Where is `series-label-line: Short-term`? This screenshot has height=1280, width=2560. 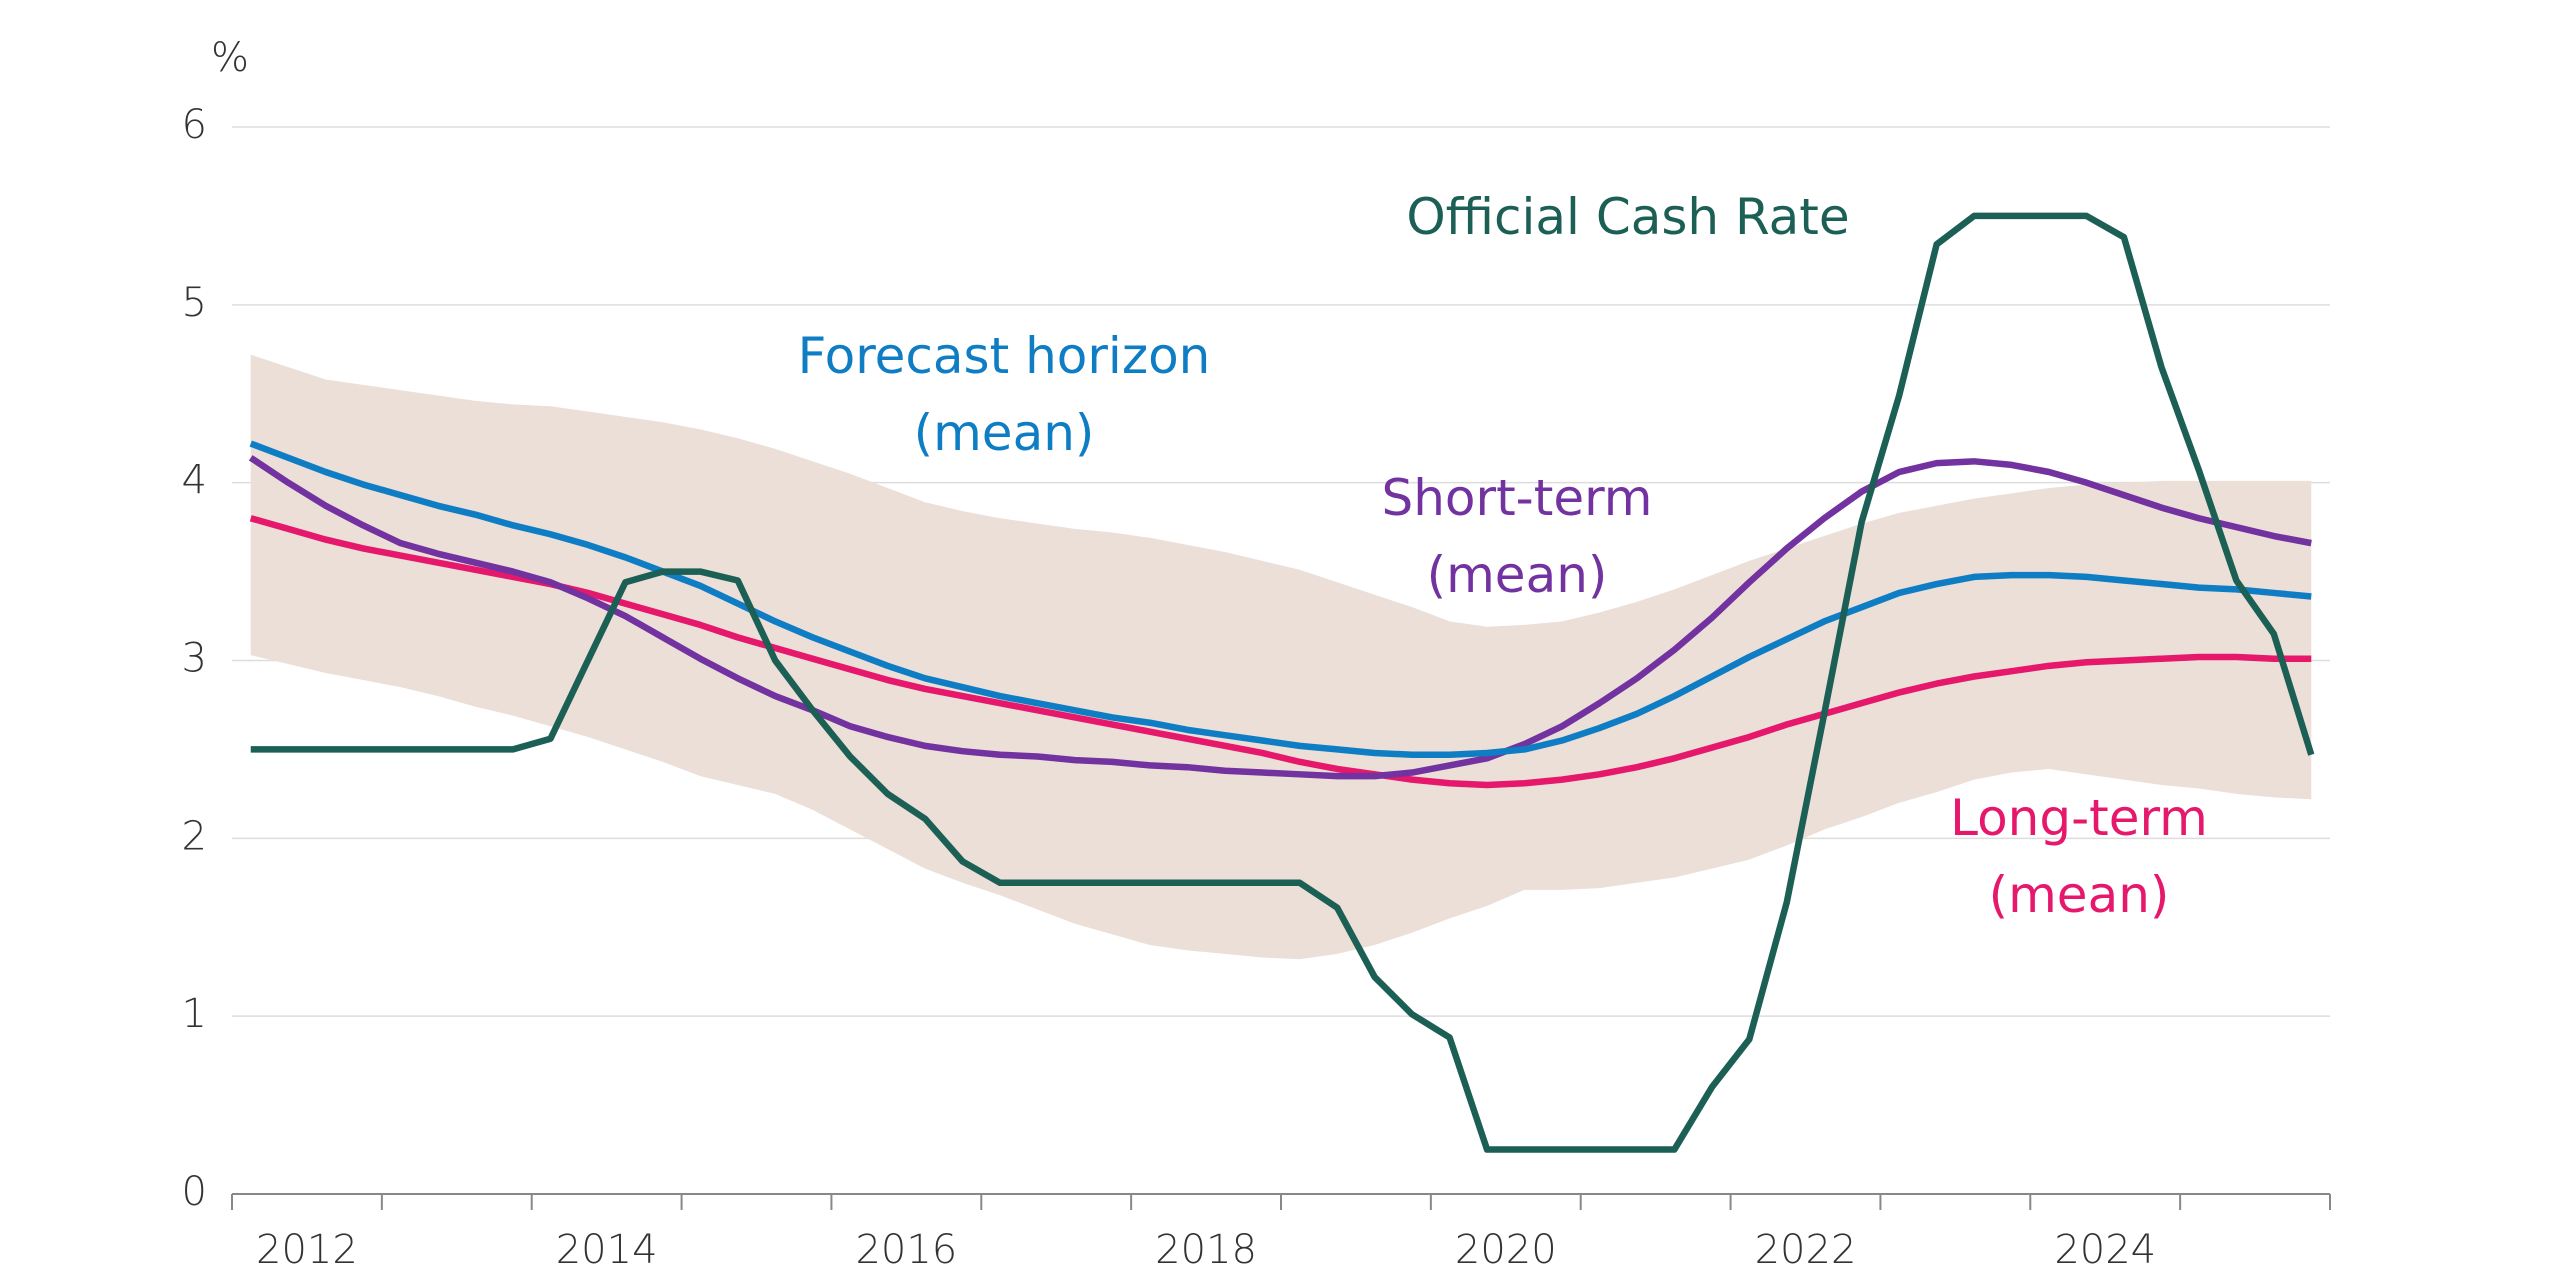 series-label-line: Short-term is located at coordinates (1517, 498).